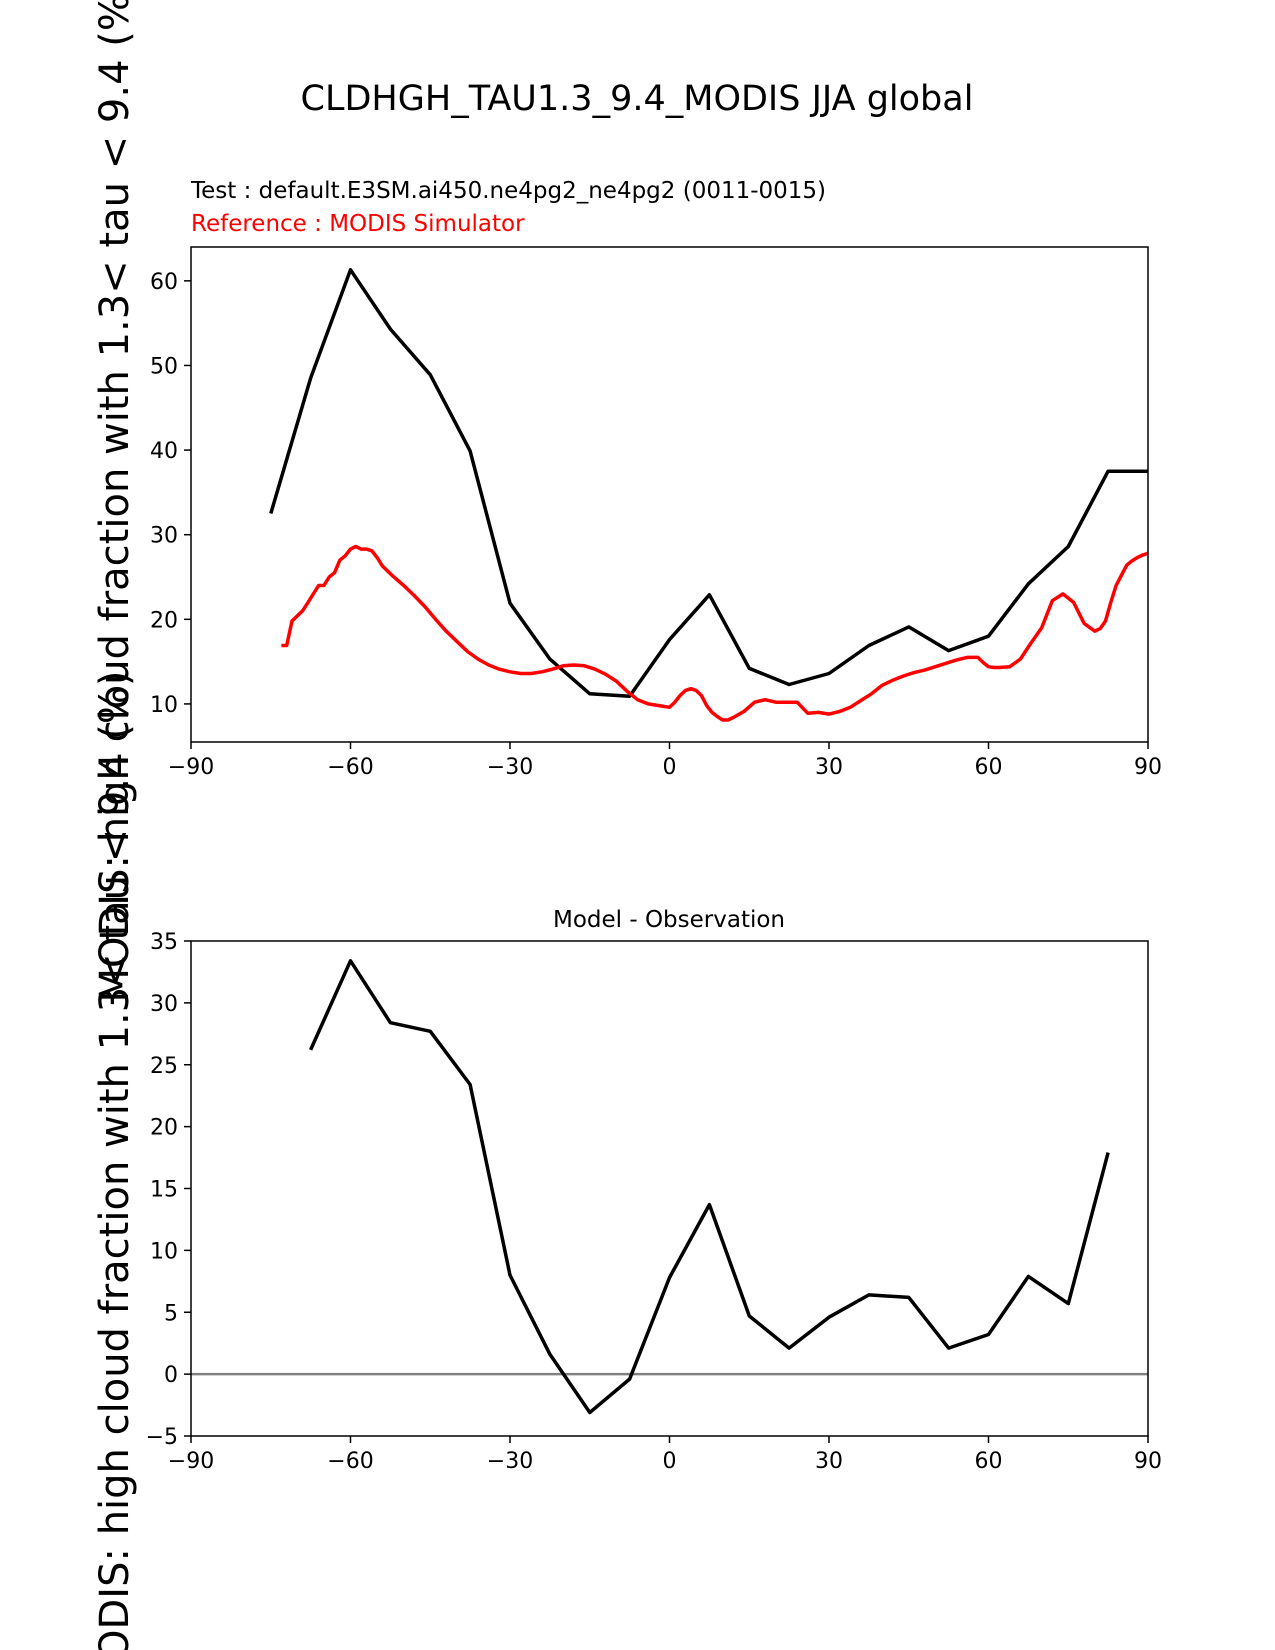  I want to click on y-tick-label: 25, so click(164, 1066).